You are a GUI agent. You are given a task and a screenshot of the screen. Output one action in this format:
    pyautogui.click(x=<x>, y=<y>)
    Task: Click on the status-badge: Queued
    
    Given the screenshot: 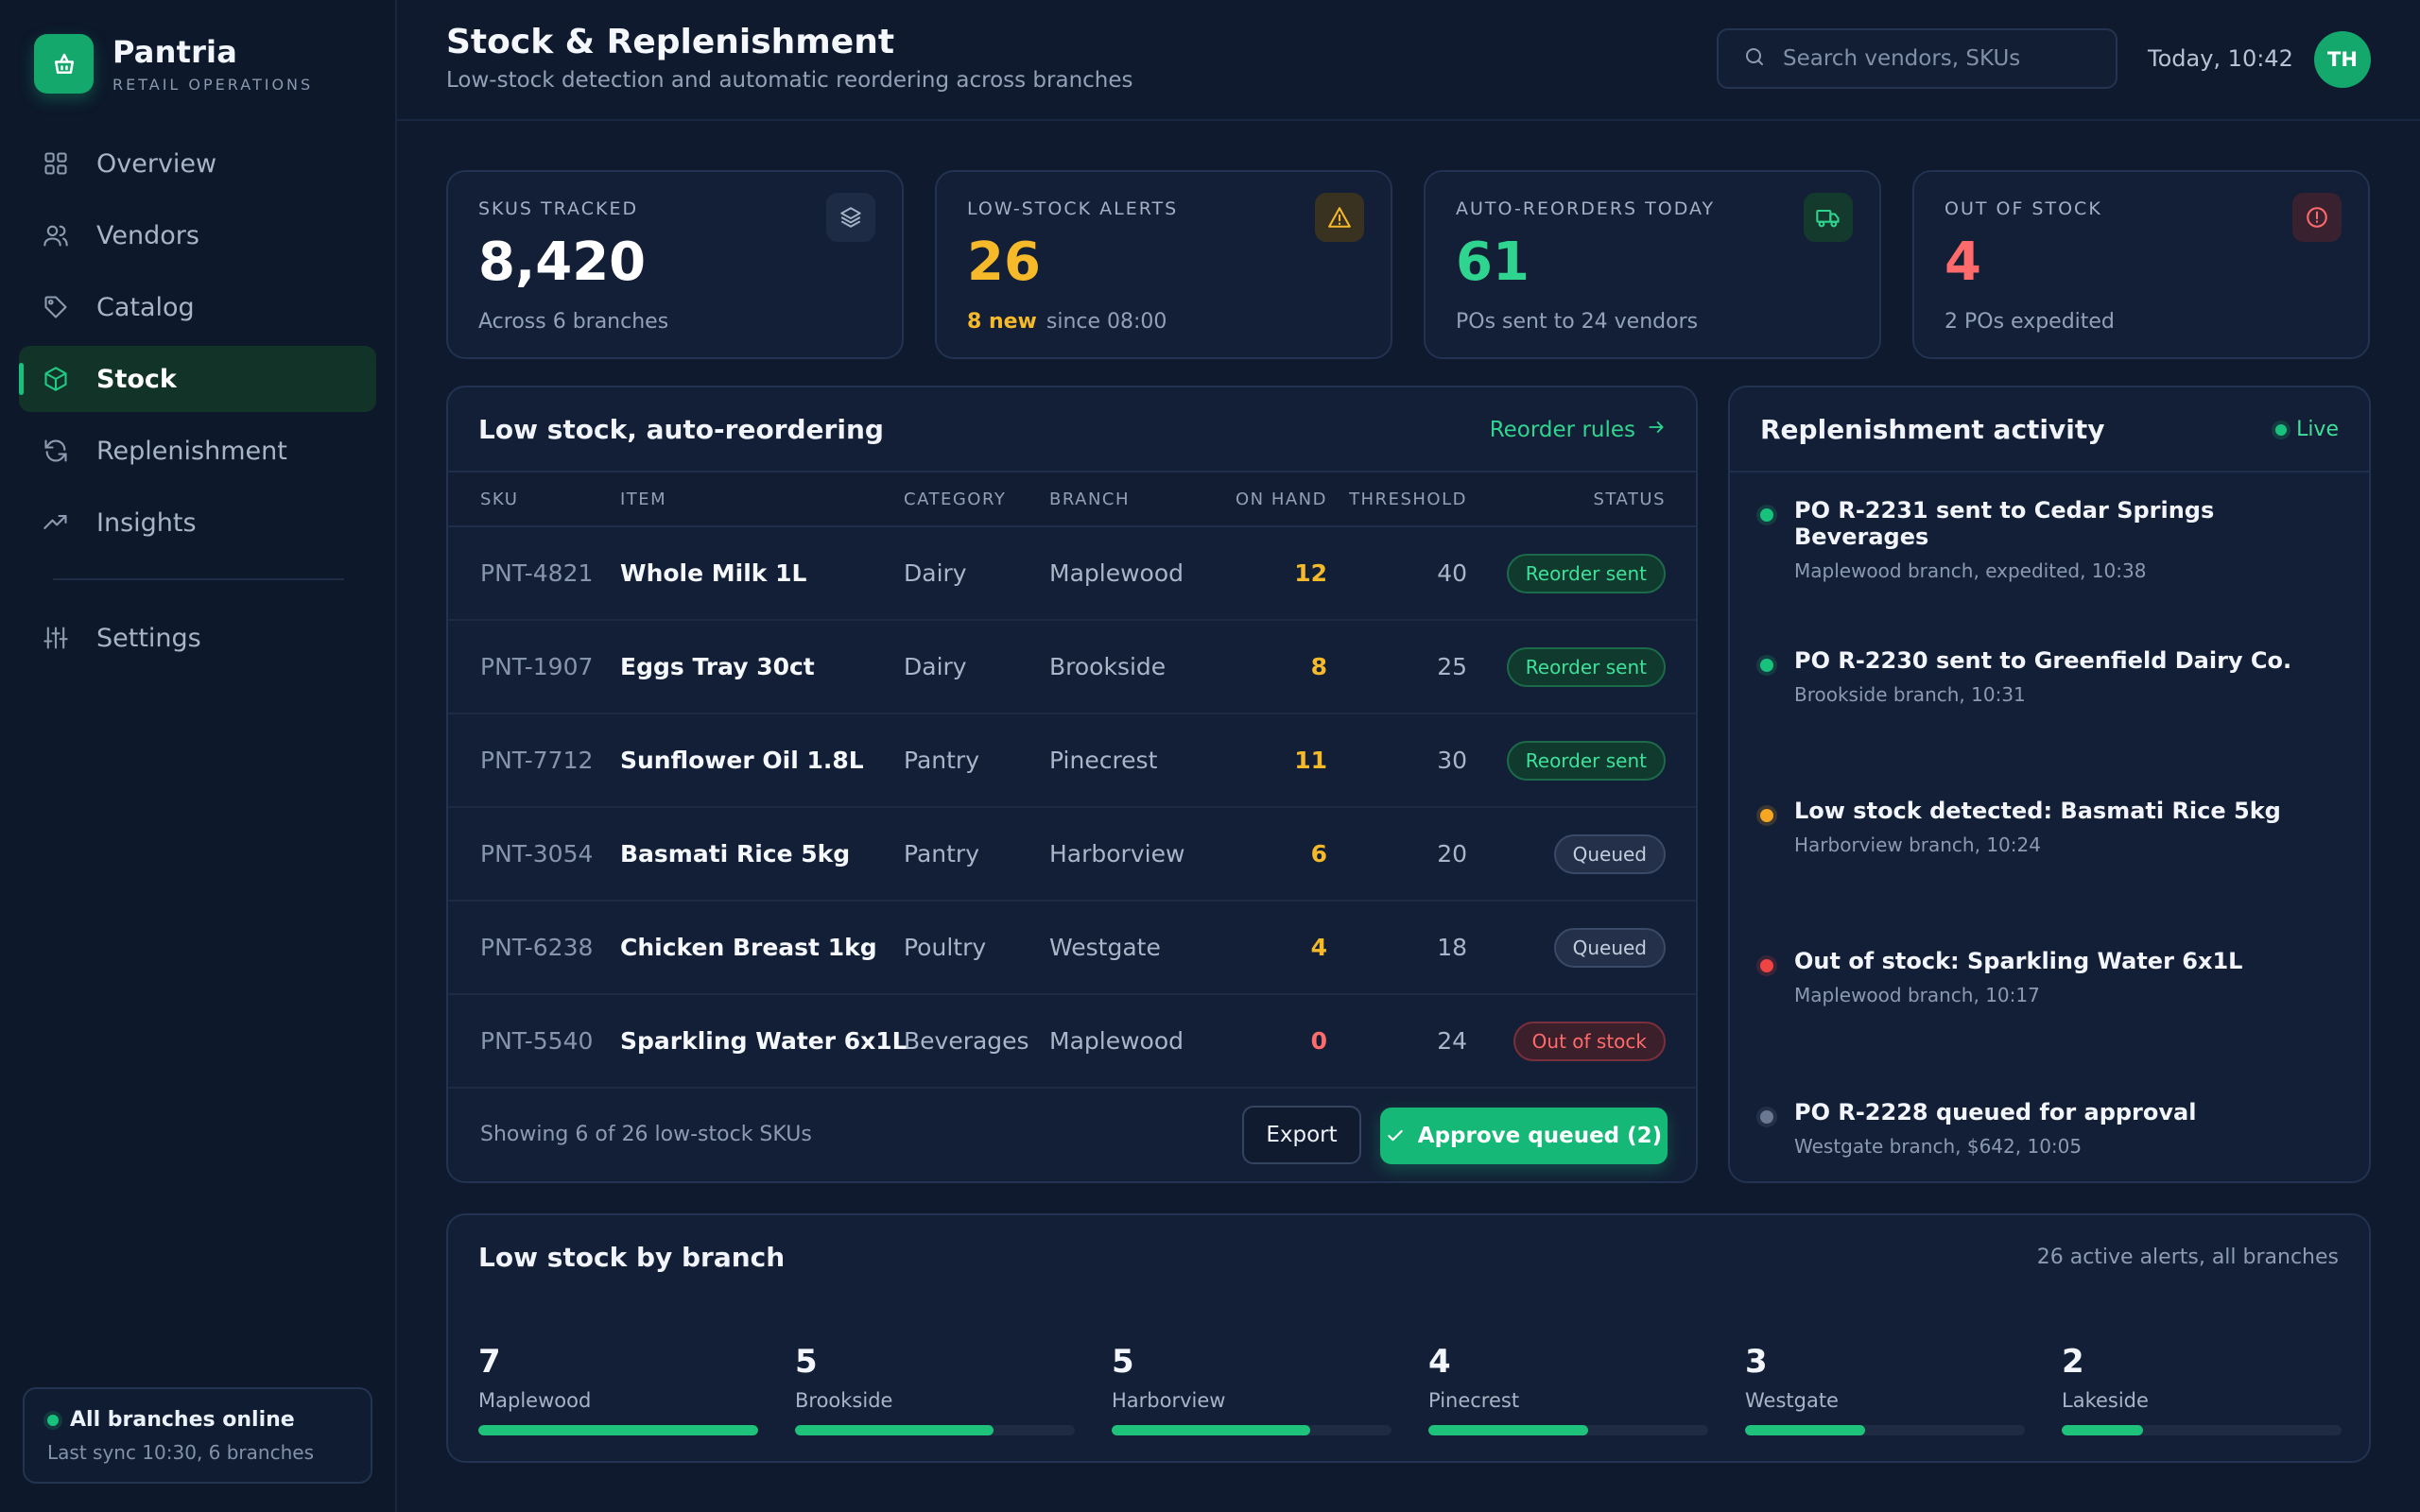 What is the action you would take?
    pyautogui.click(x=1609, y=948)
    